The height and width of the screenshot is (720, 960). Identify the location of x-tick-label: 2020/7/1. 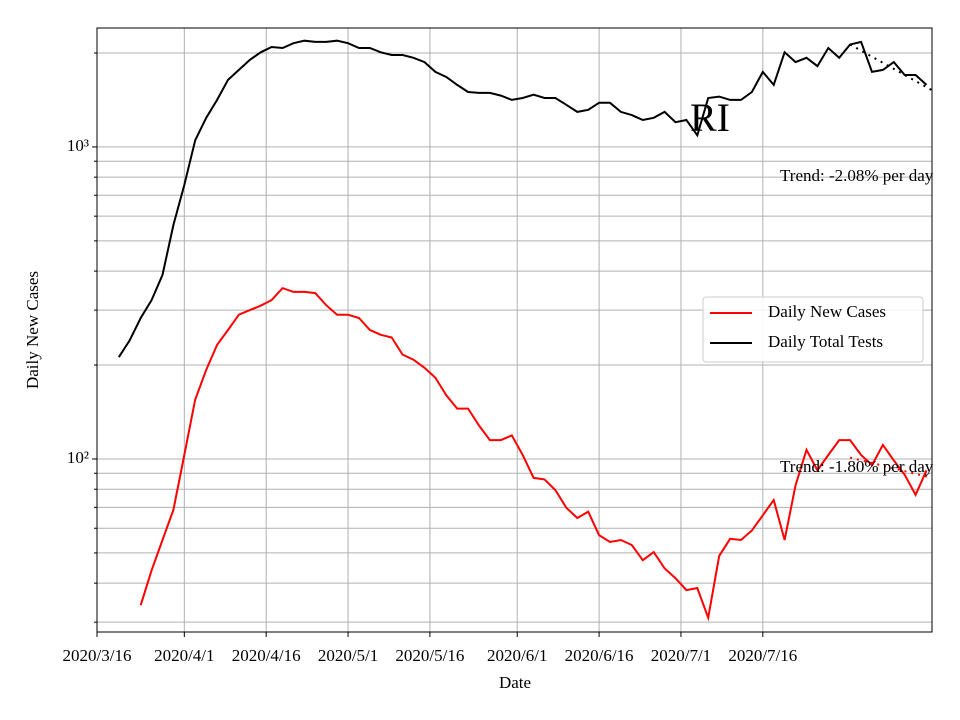
(681, 655).